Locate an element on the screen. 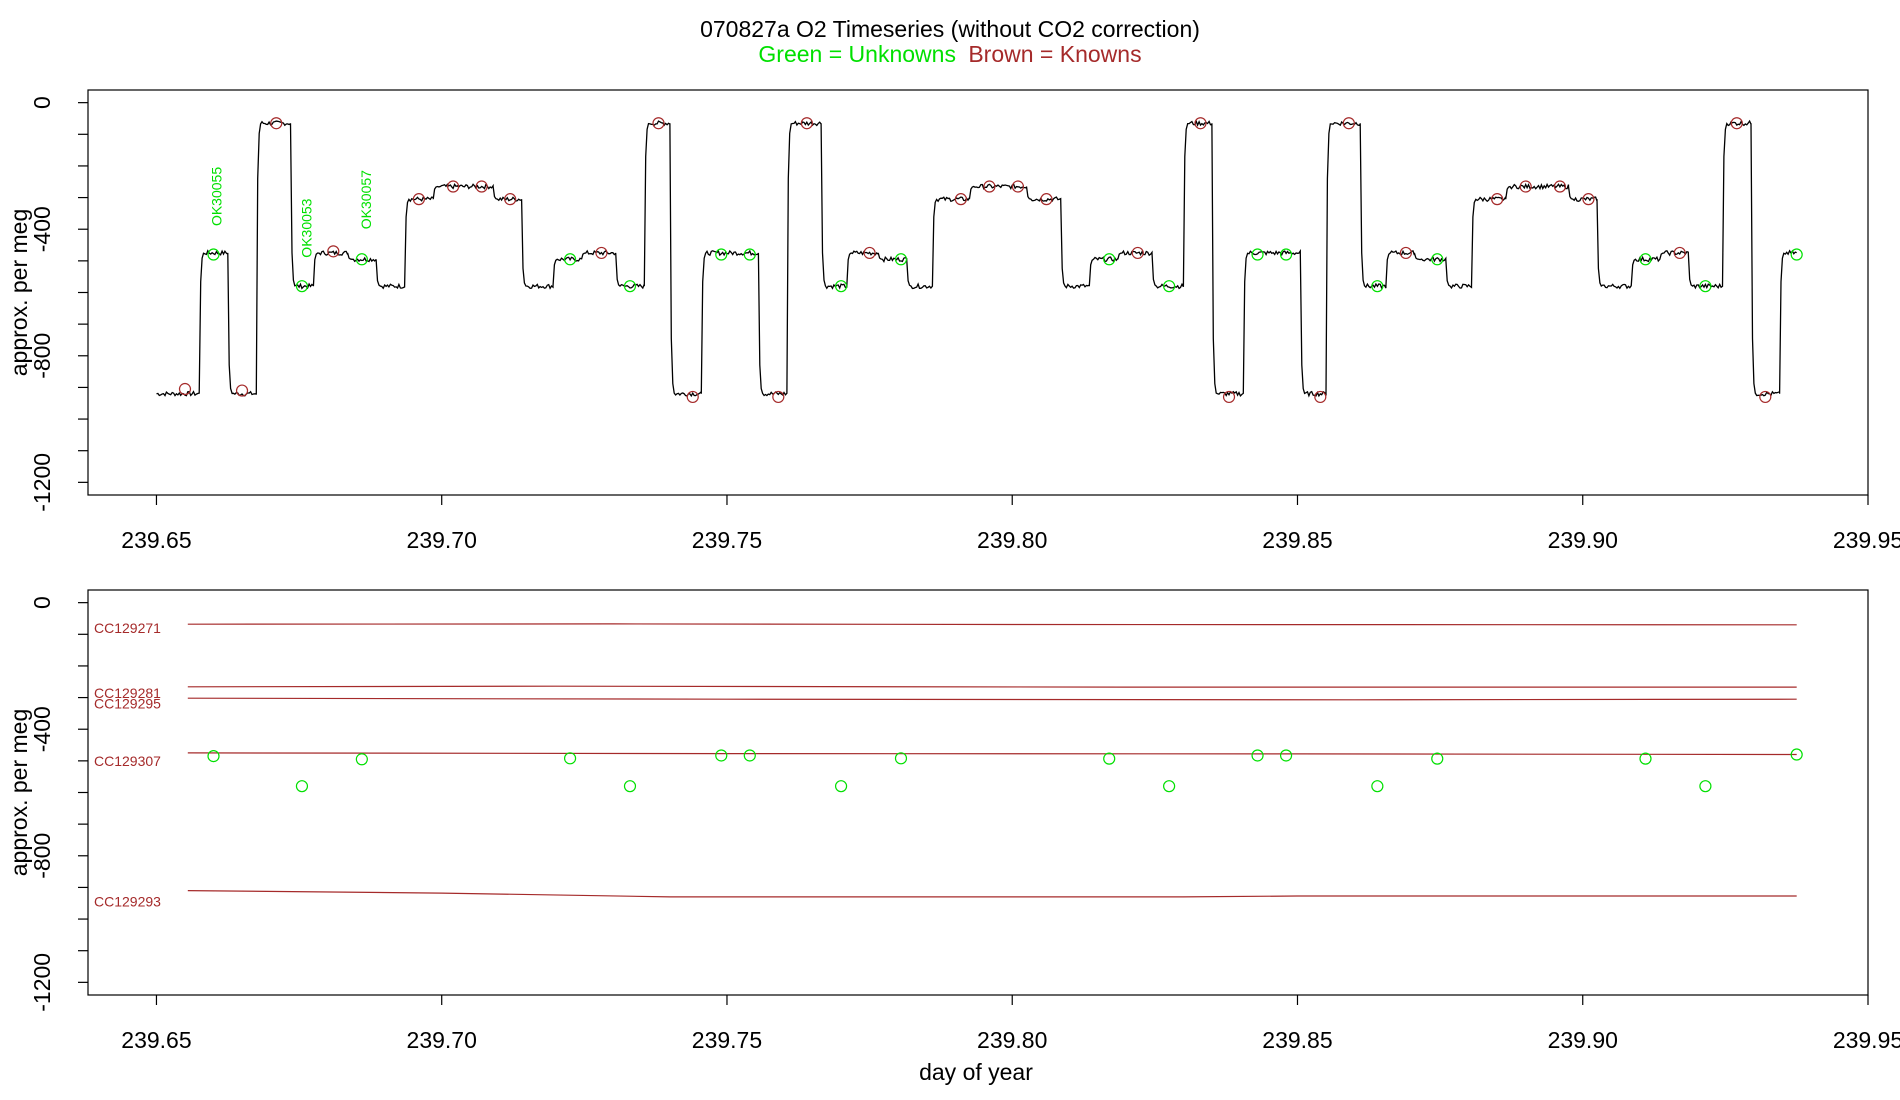 This screenshot has height=1100, width=1900. bottom-x-tick-label: 239.95 is located at coordinates (1866, 1040).